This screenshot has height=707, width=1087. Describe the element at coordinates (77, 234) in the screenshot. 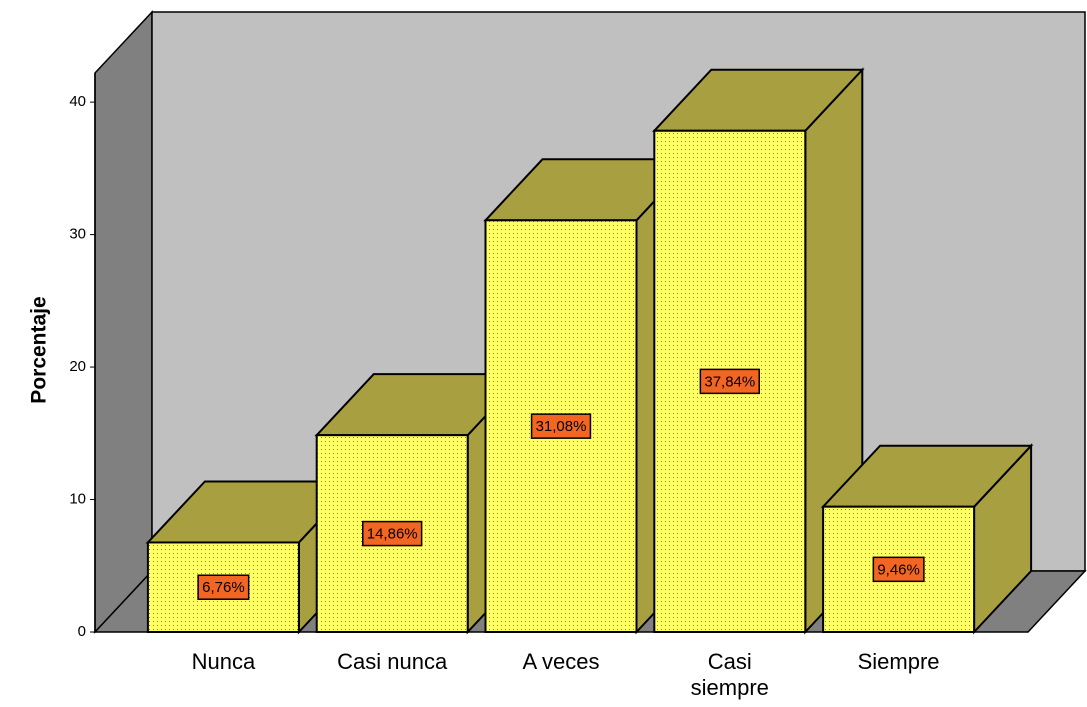

I see `y-tick-label: 30` at that location.